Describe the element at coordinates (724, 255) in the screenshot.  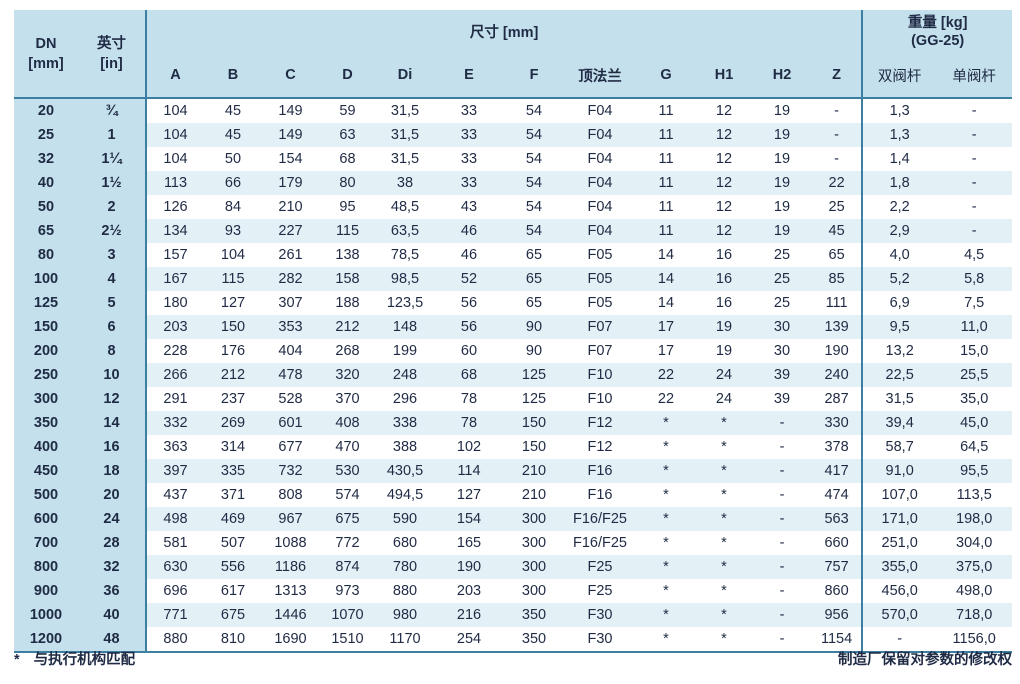
I see `dimension-cell: 16` at that location.